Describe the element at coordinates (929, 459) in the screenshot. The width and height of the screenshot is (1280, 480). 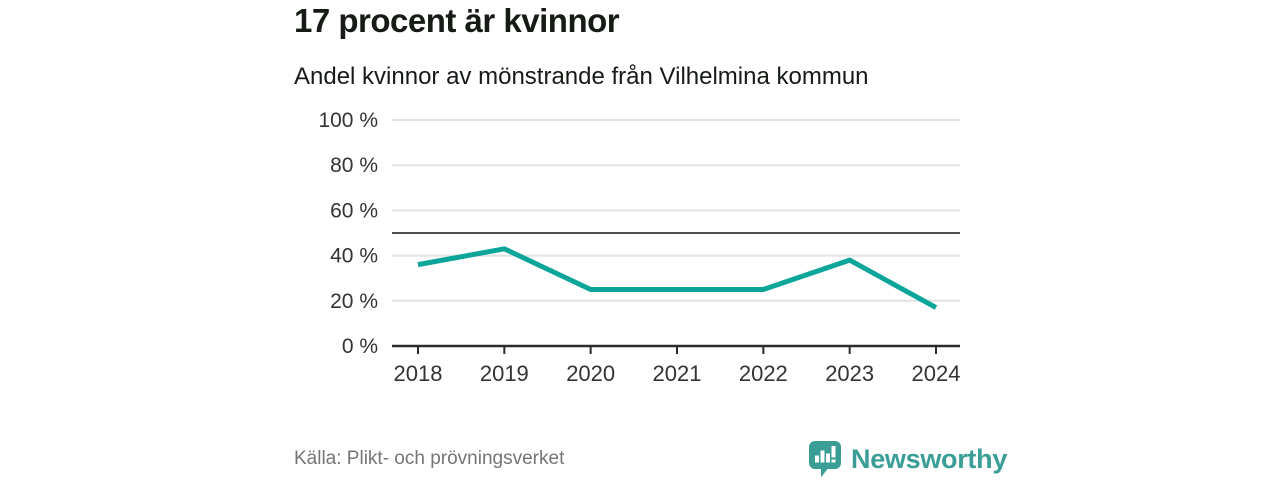
I see `newsworthy-logo-text: Newsworthy` at that location.